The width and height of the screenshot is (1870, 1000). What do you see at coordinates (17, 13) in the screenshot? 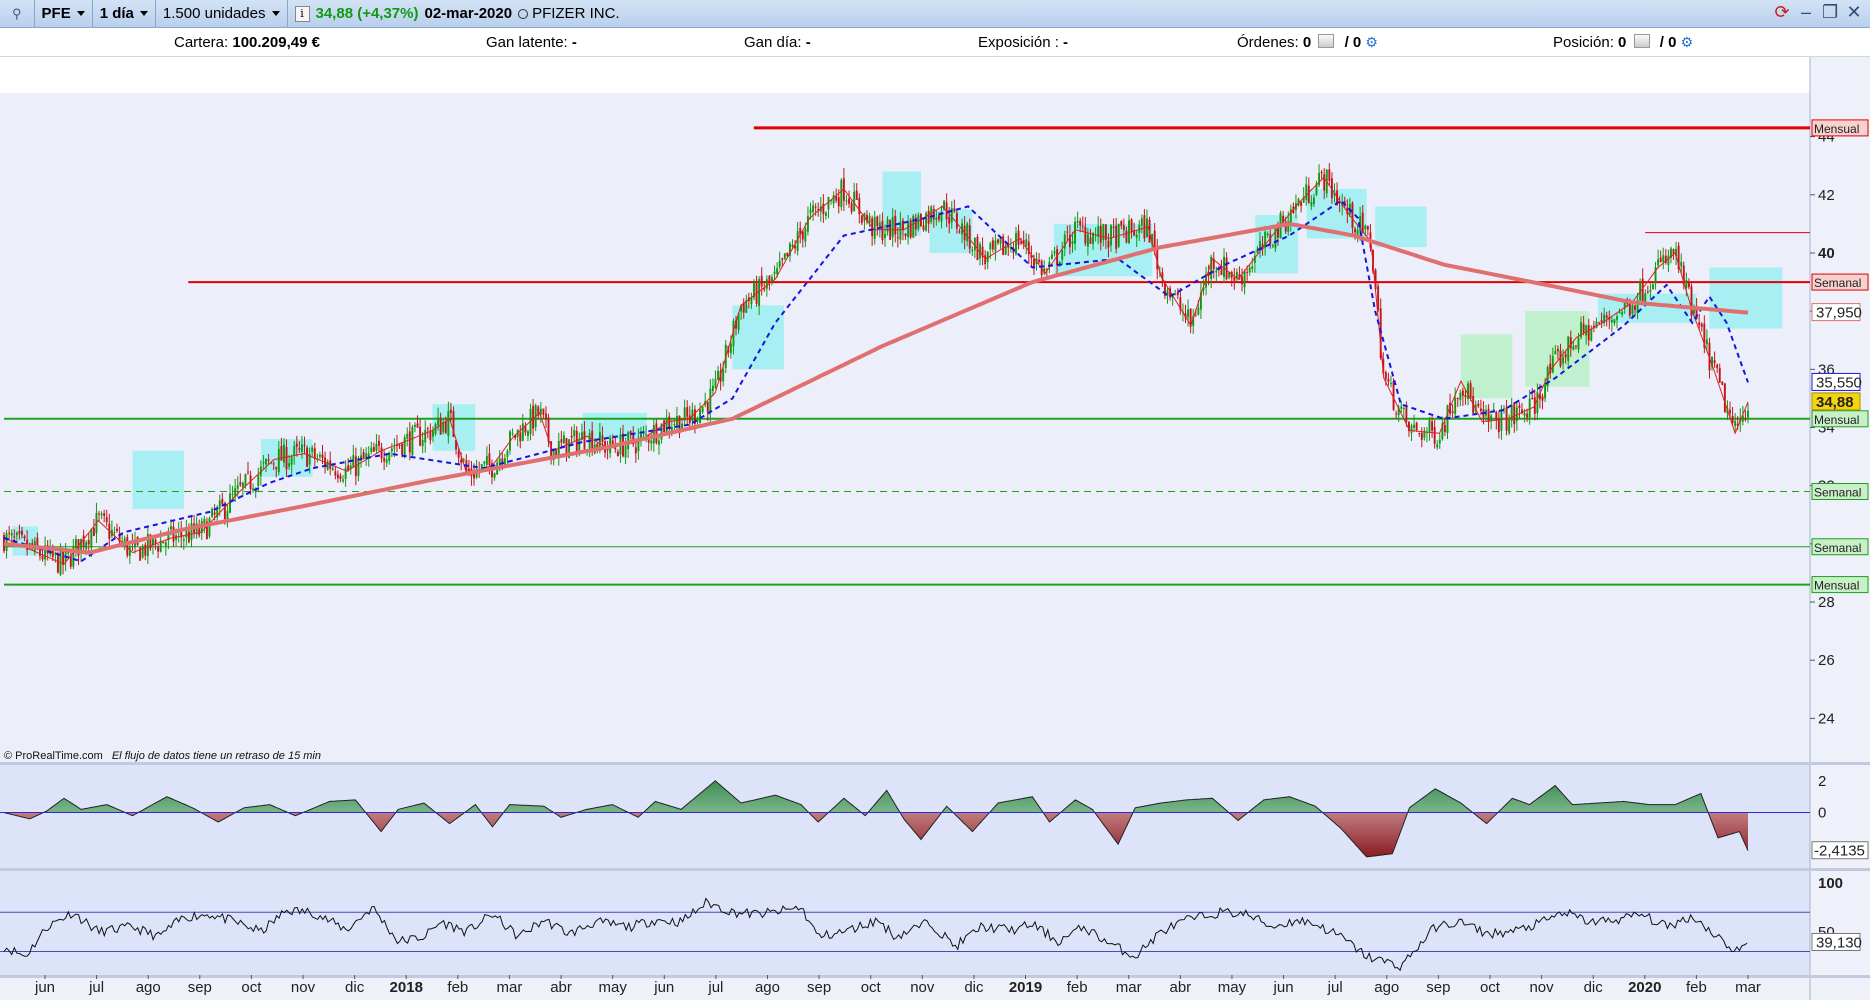
I see `link-button: ⚲` at bounding box center [17, 13].